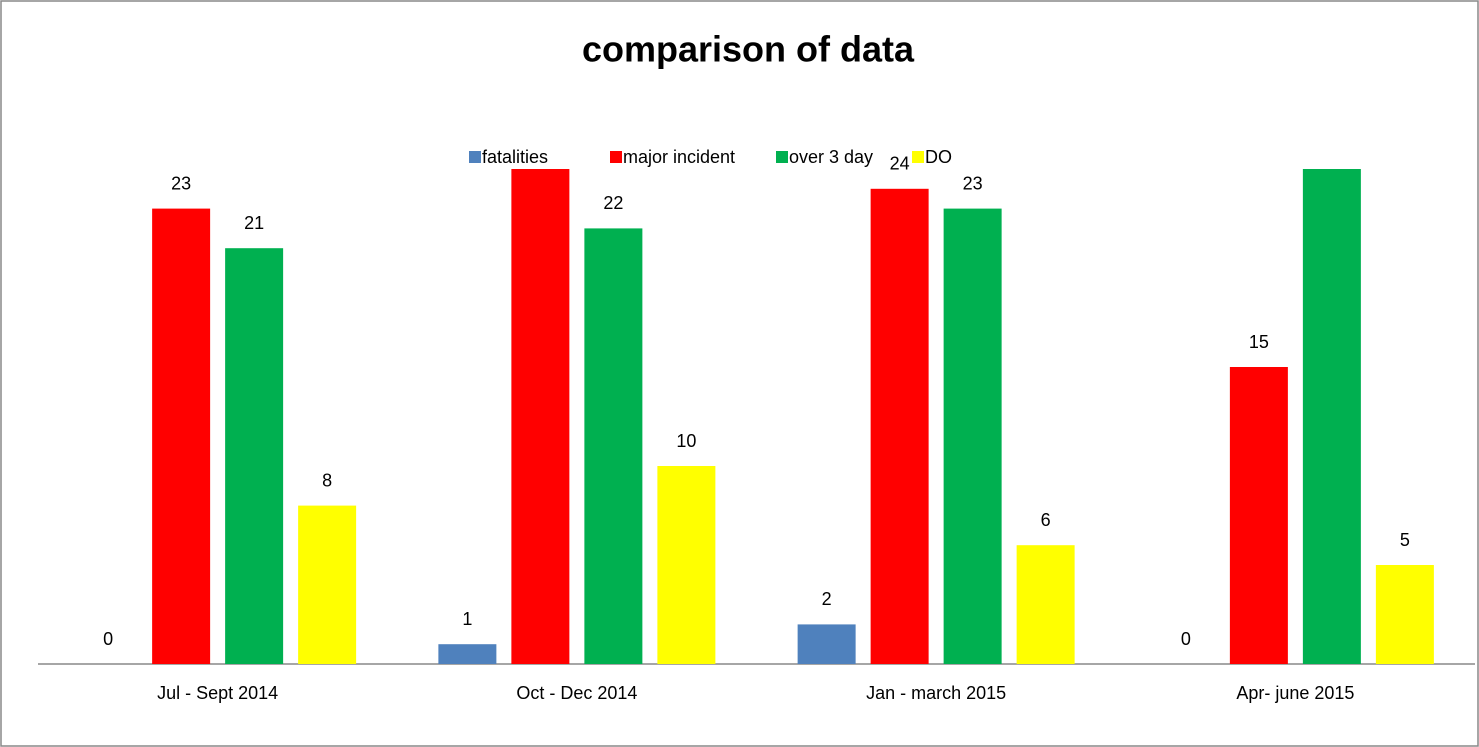 The width and height of the screenshot is (1479, 747). Describe the element at coordinates (831, 157) in the screenshot. I see `legend-label: over 3 day` at that location.